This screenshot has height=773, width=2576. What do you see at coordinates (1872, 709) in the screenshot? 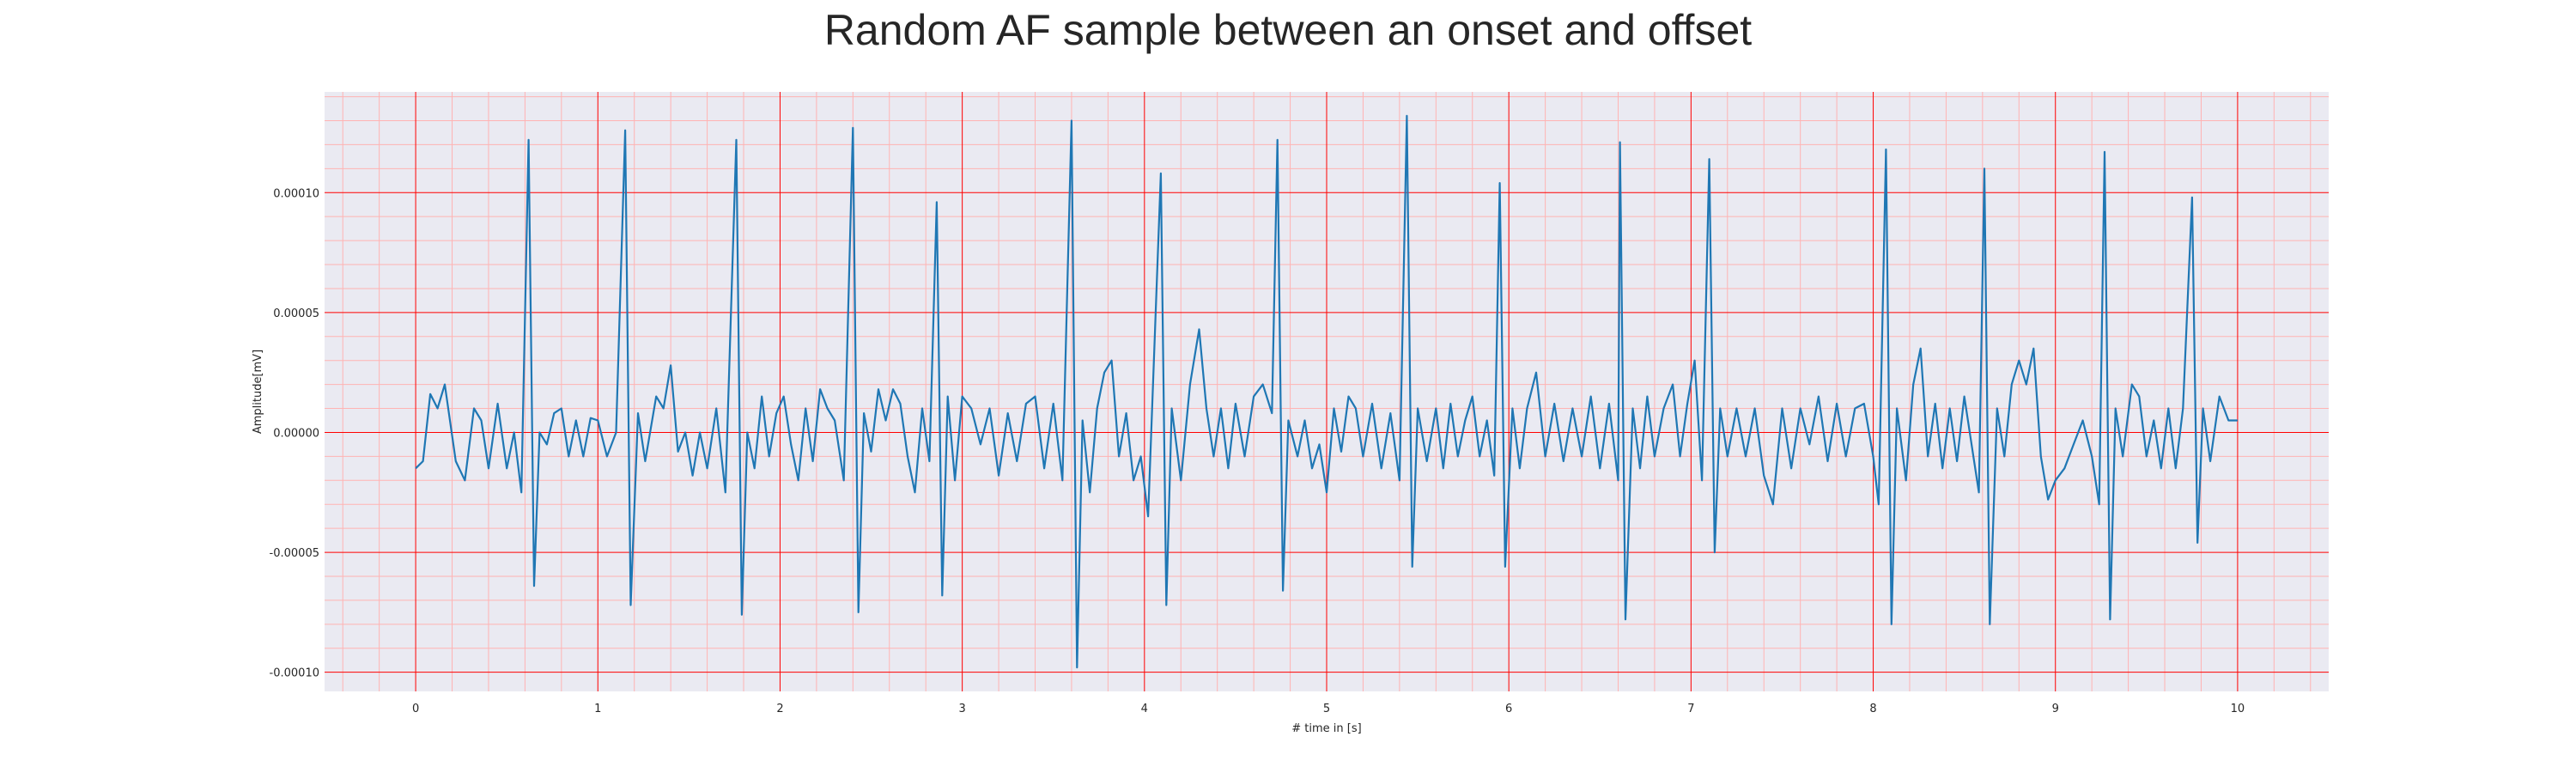
I see `x-tick-label: 8` at bounding box center [1872, 709].